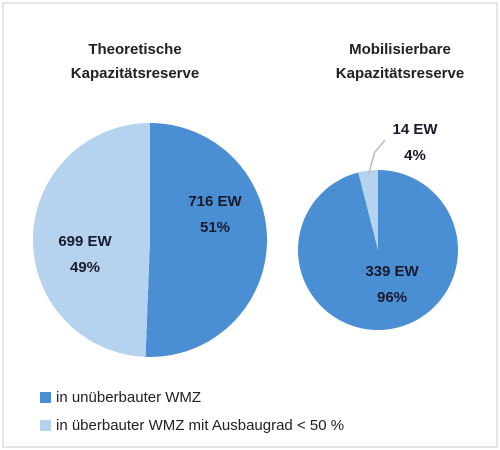  Describe the element at coordinates (215, 201) in the screenshot. I see `data-label: 716 EW` at that location.